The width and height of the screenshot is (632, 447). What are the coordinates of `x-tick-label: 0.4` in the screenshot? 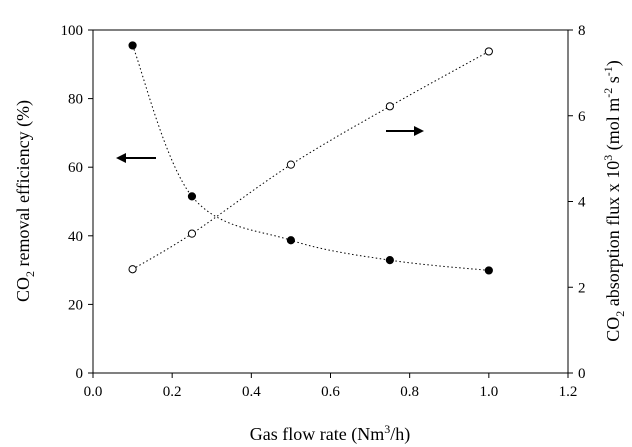 It's located at (251, 392).